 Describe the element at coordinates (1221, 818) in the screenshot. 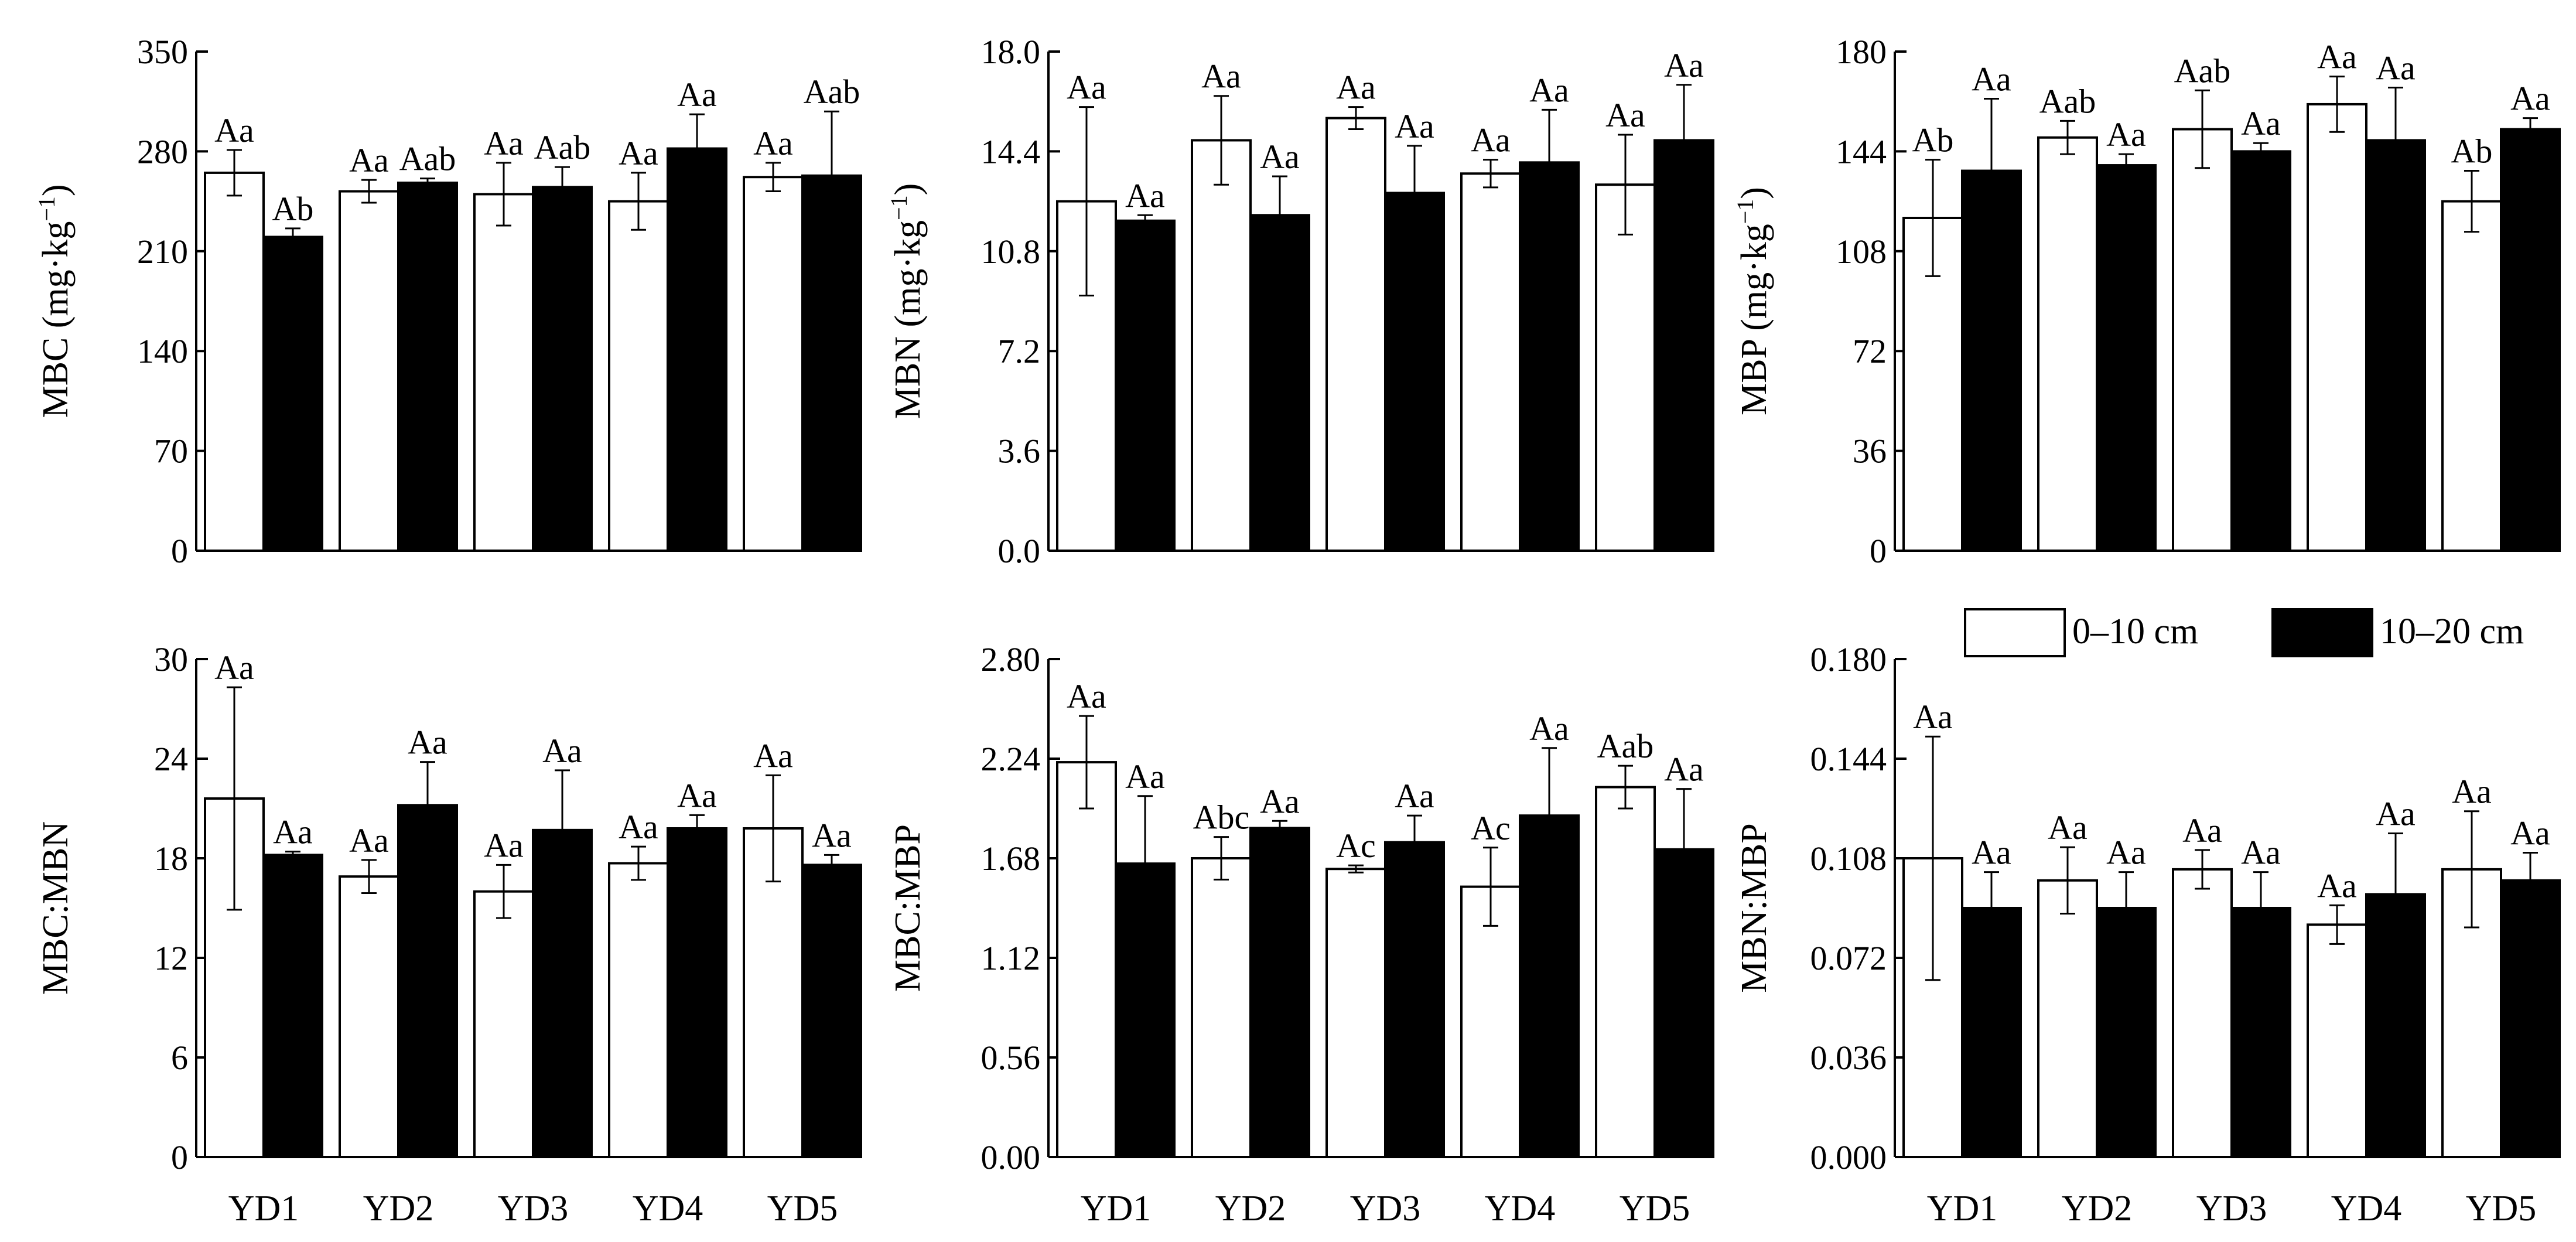

I see `significance-letter: Abc` at that location.